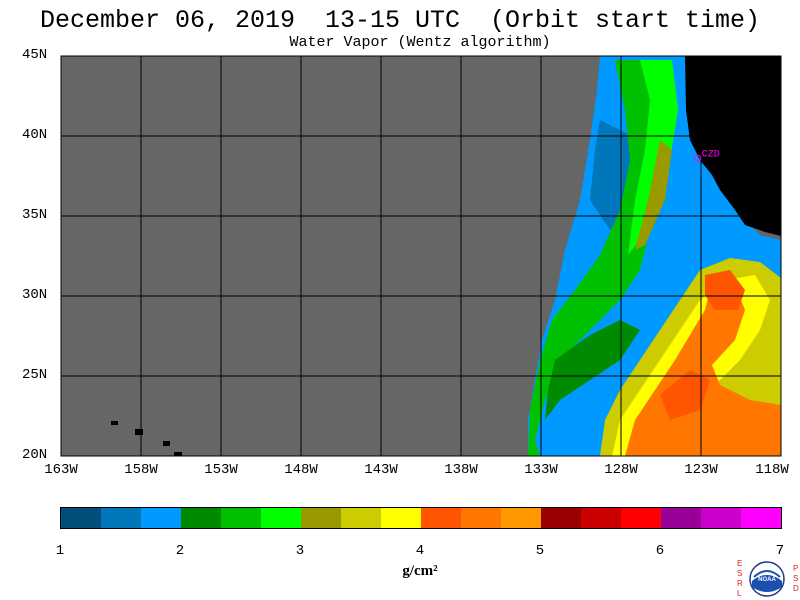 The height and width of the screenshot is (600, 800). I want to click on colorbar-tick-label: 7, so click(780, 551).